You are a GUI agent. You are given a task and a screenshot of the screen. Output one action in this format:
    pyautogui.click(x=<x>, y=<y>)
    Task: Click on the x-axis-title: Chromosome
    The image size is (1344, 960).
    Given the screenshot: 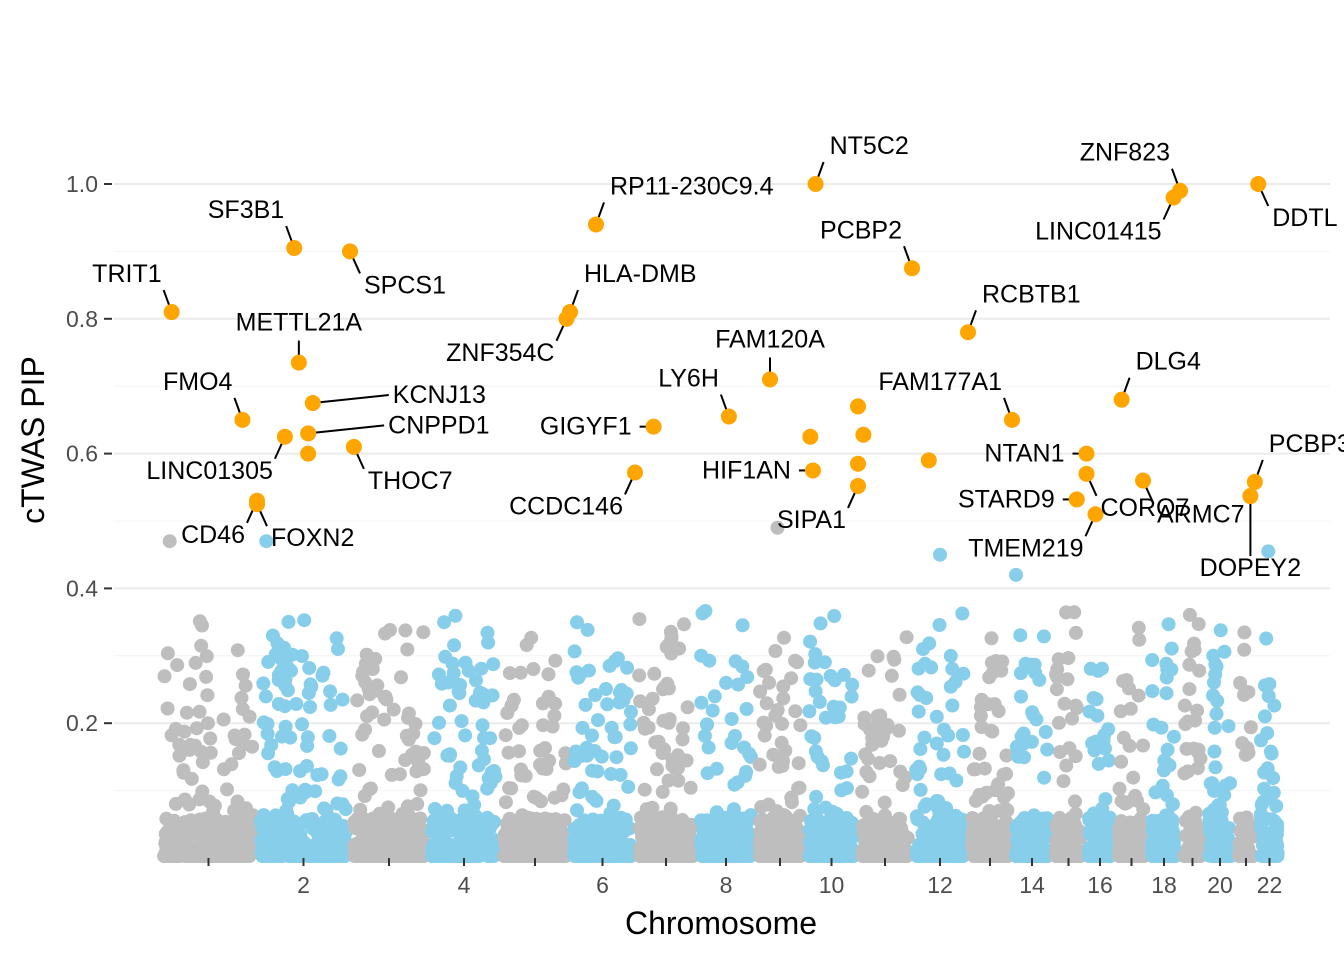 What is the action you would take?
    pyautogui.click(x=721, y=923)
    